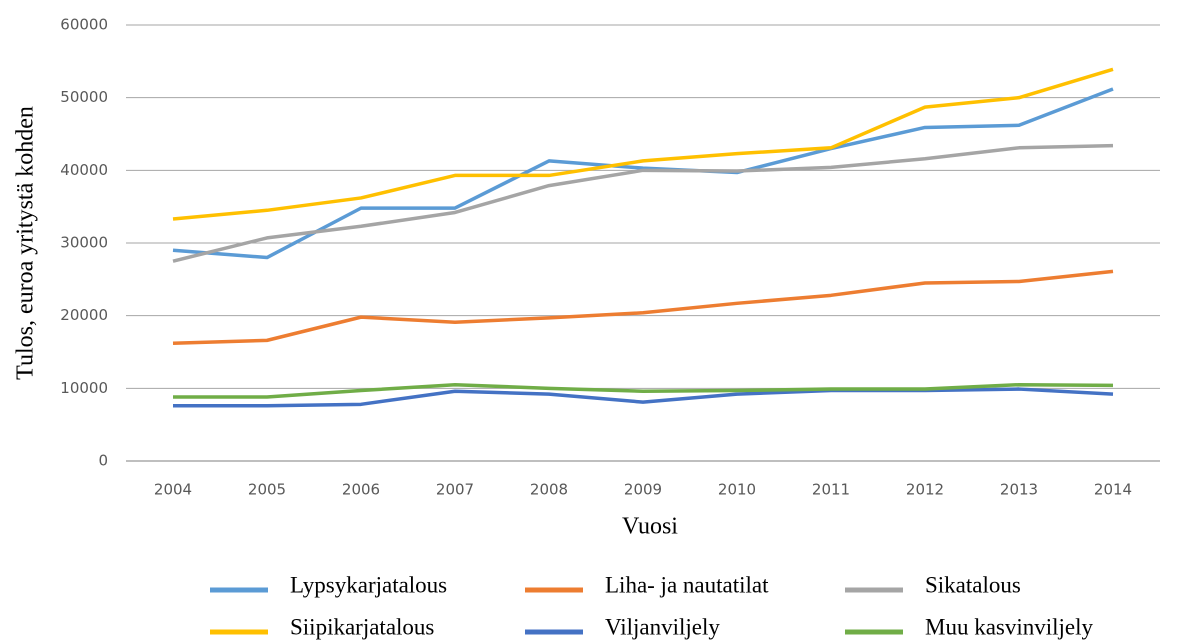  What do you see at coordinates (973, 584) in the screenshot?
I see `legend-label: Sikatalous` at bounding box center [973, 584].